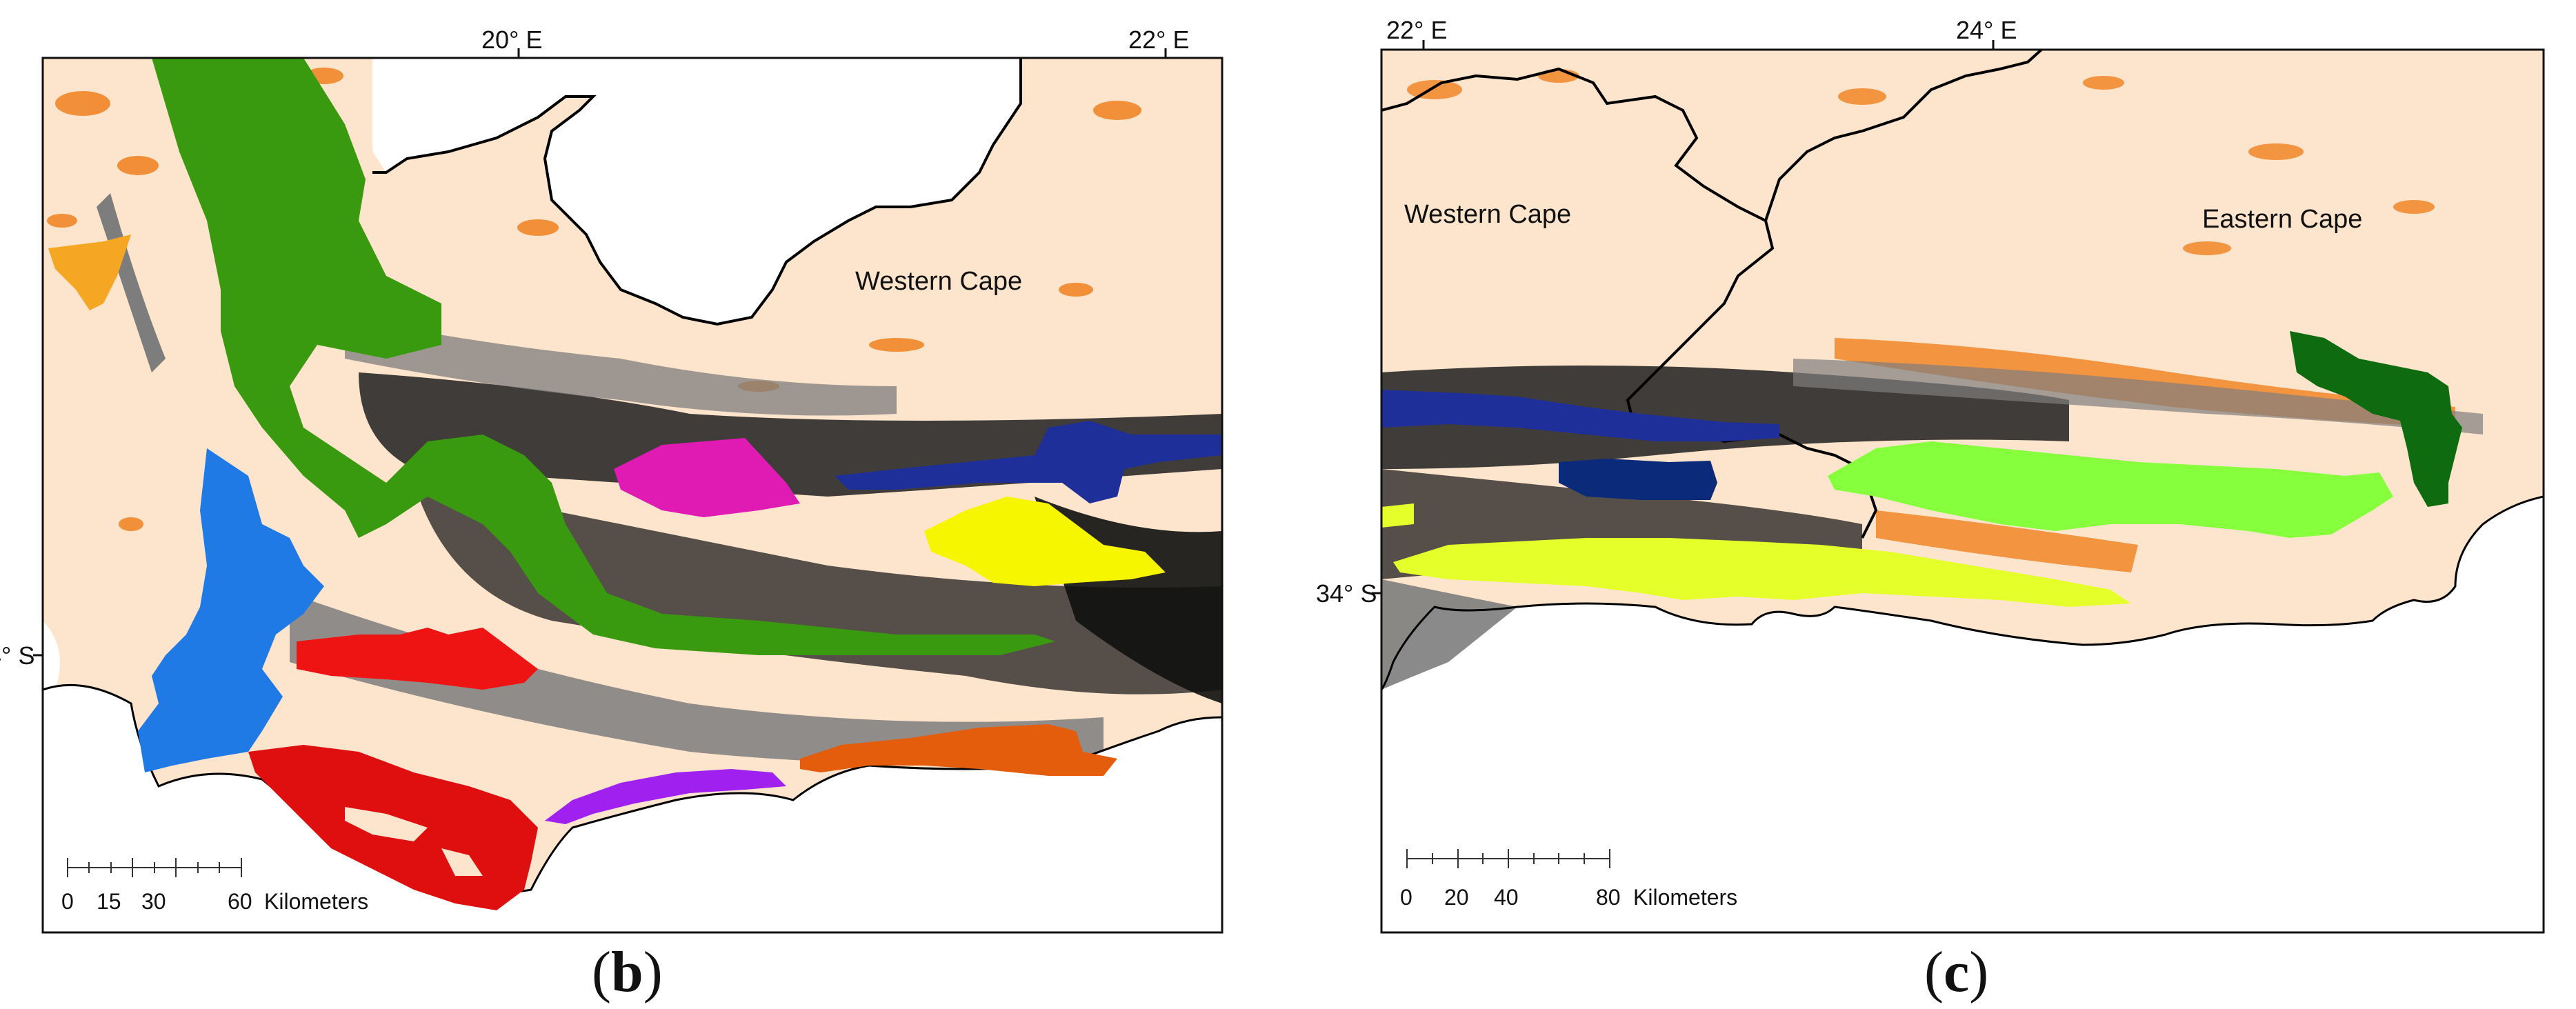  What do you see at coordinates (601, 972) in the screenshot?
I see `panel-label-b-open: (` at bounding box center [601, 972].